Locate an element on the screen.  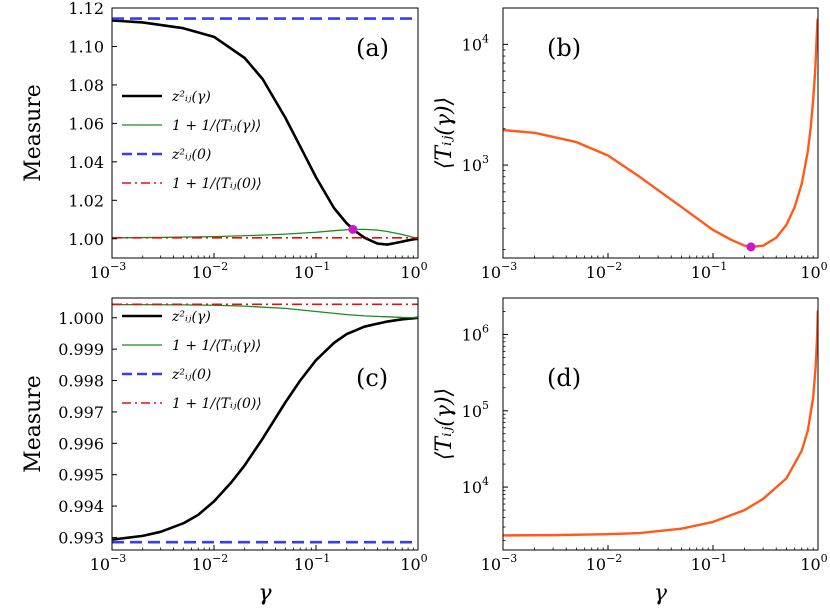
y-tick-label: 1.000 is located at coordinates (81, 318).